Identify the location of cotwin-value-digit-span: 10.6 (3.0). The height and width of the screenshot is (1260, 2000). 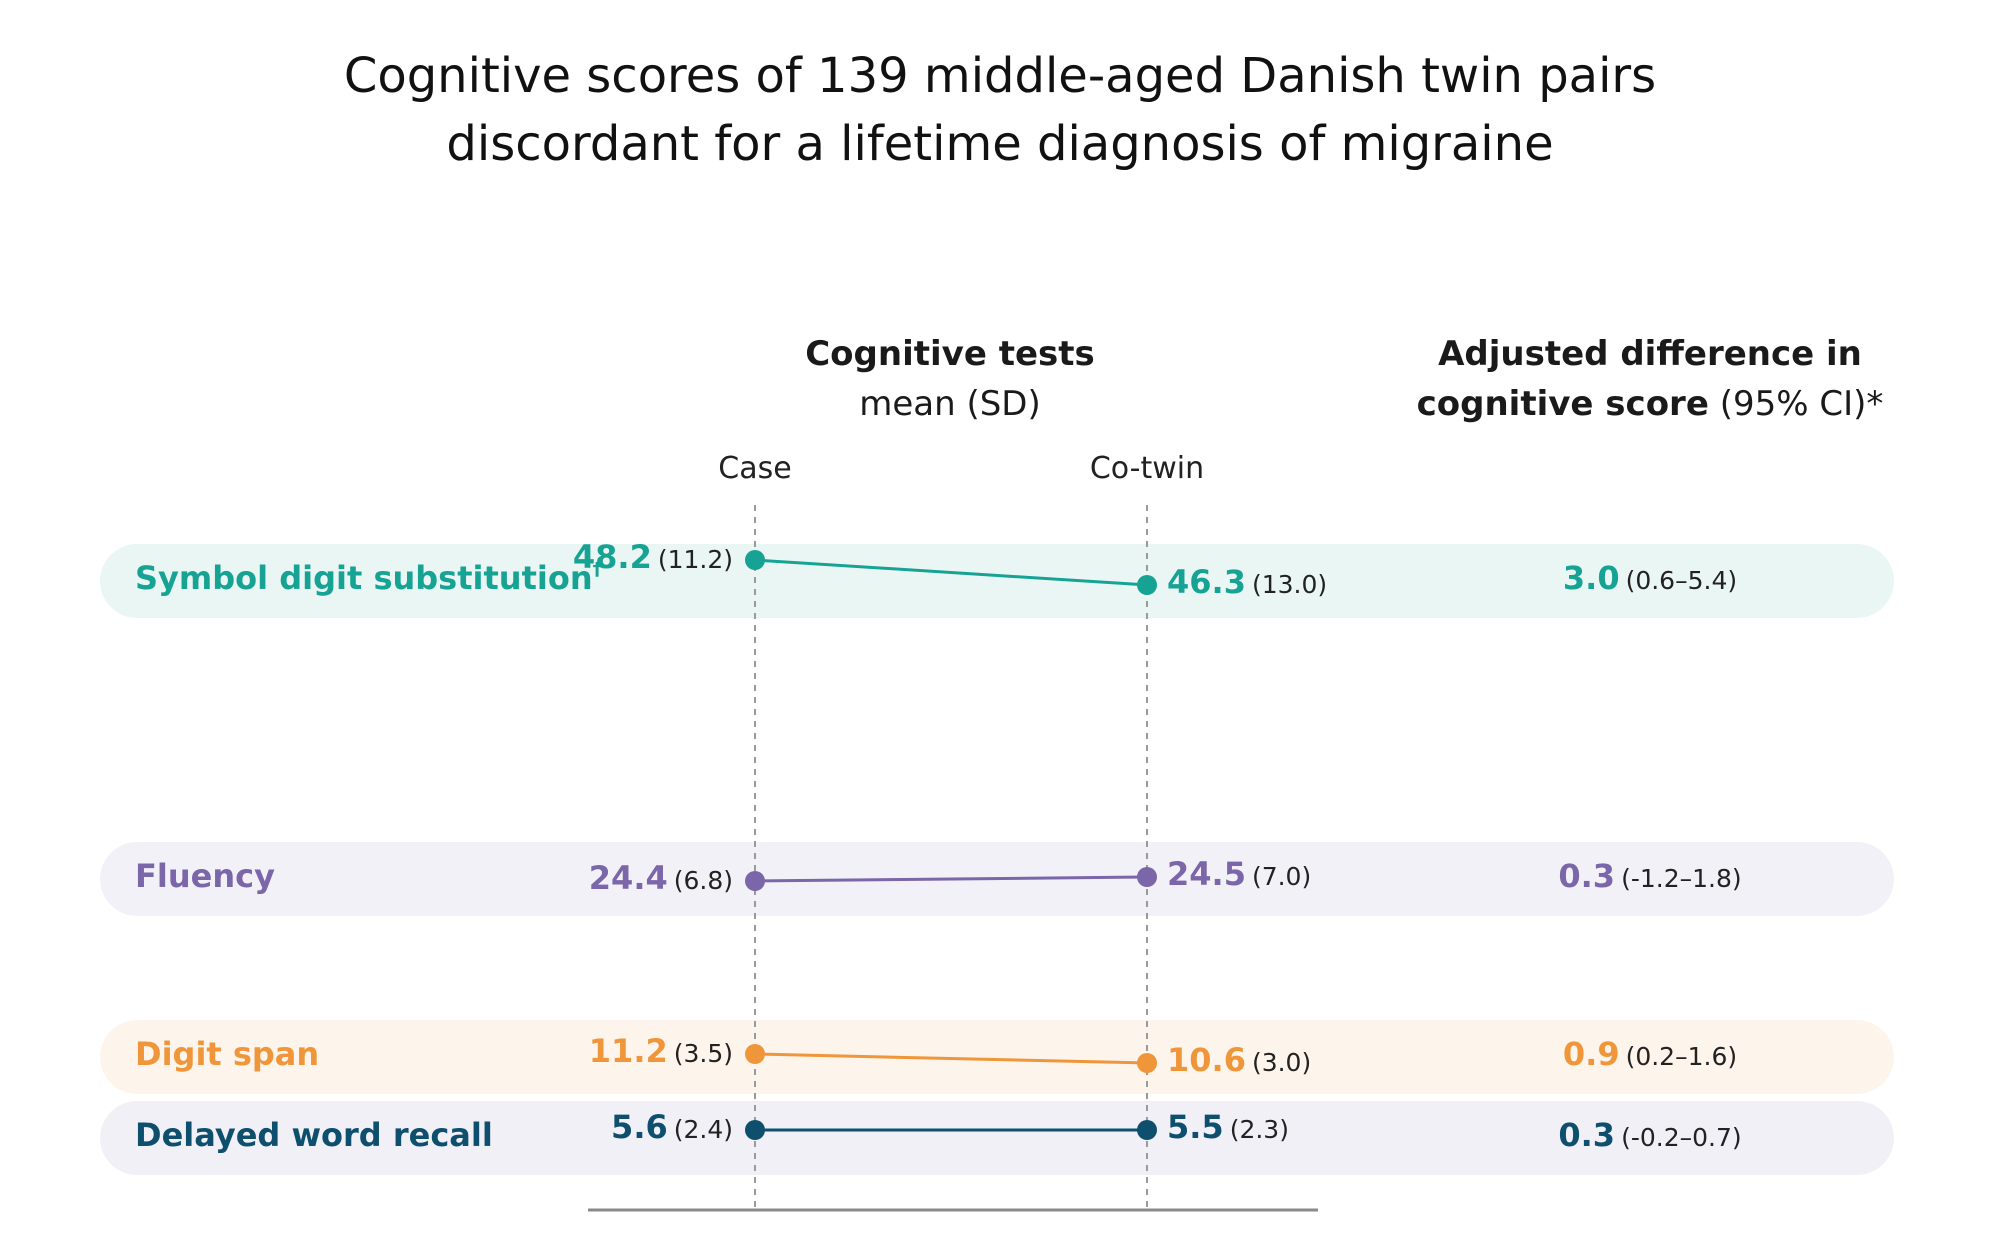
(1239, 1060).